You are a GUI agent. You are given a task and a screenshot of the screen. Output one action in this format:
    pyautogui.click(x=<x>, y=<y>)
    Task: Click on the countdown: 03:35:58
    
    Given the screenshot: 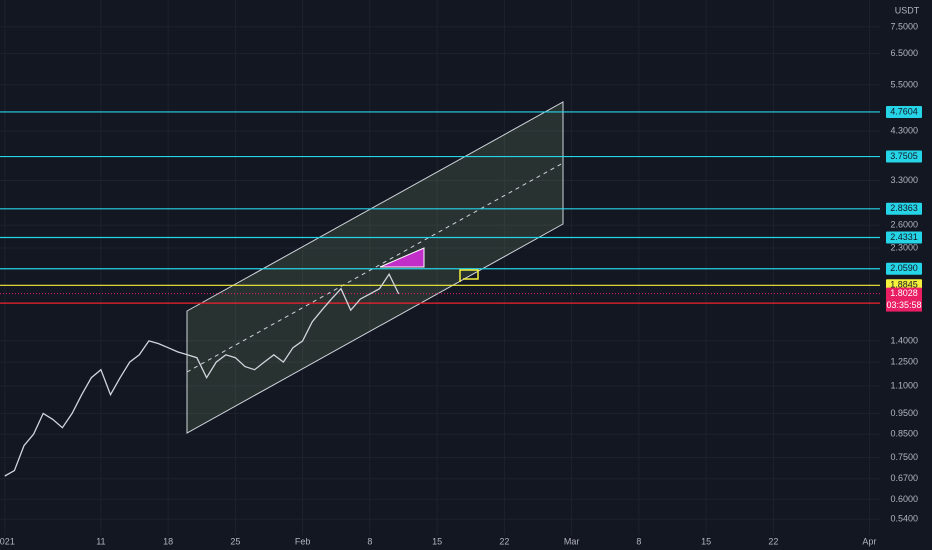 What is the action you would take?
    pyautogui.click(x=903, y=305)
    